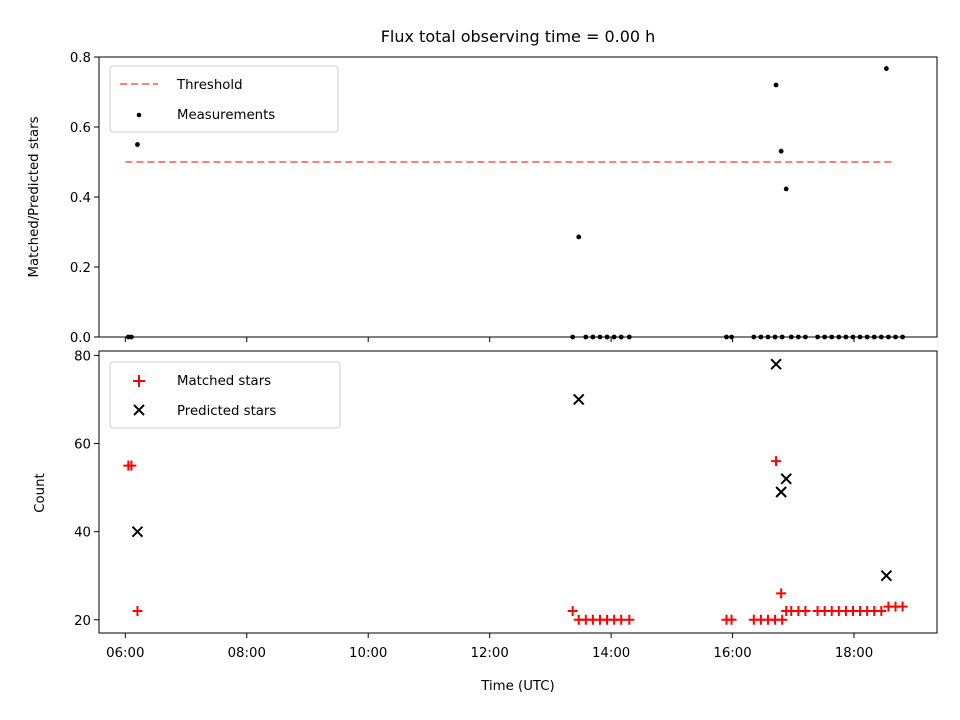 The image size is (960, 720). I want to click on bottom-x-ticks: 06:00 08:00 10:00 12:00 14:00 16:00 18:00, so click(489, 647).